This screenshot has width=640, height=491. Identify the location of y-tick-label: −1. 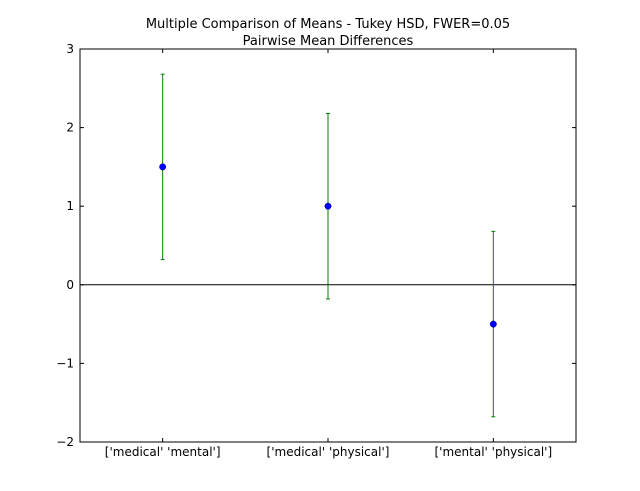
(65, 363).